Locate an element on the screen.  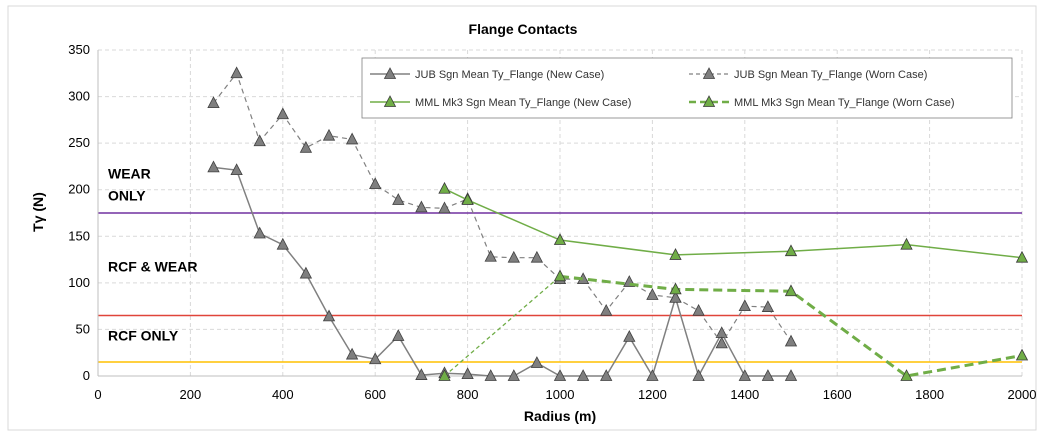
zone-label: ONLY is located at coordinates (127, 196).